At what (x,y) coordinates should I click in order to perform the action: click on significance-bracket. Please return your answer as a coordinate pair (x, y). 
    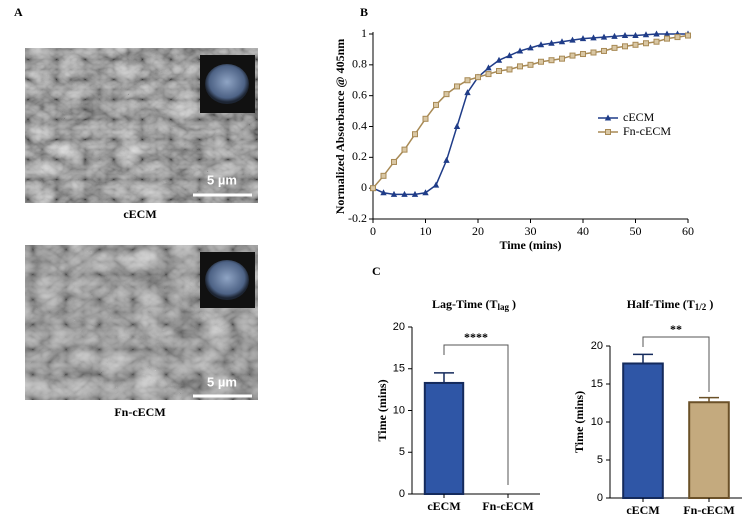
    Looking at the image, I should click on (476, 414).